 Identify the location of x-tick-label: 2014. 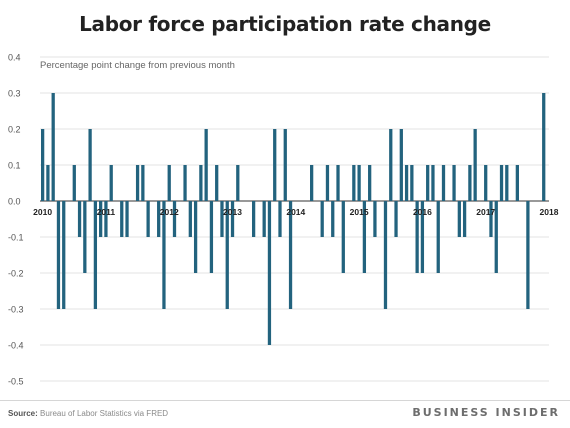
(295, 212).